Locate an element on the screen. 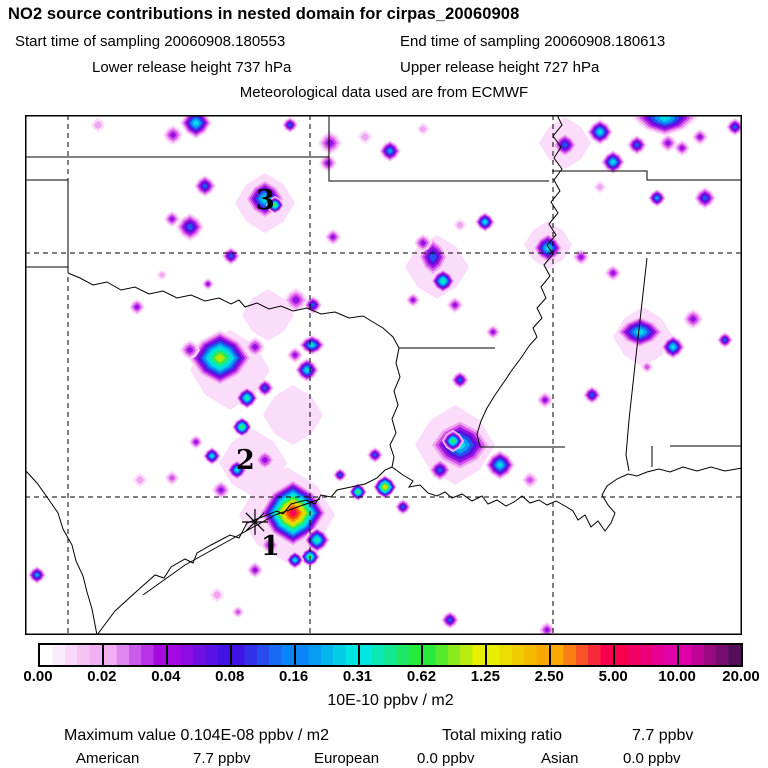 The image size is (768, 768). receptor-annotations: 1 2 3 is located at coordinates (258, 373).